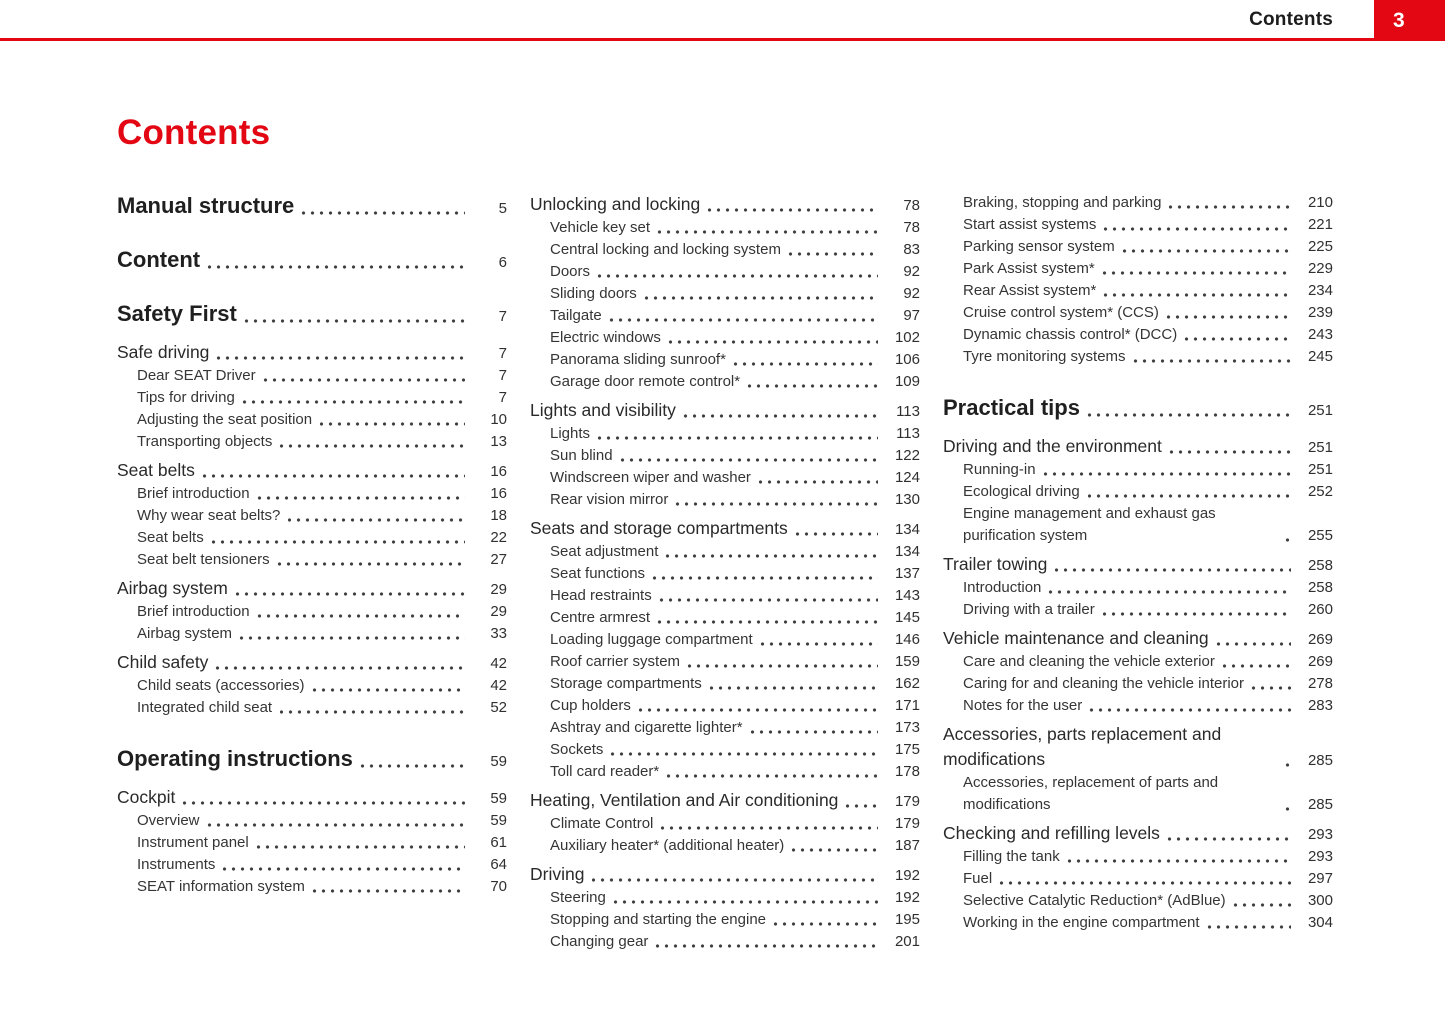  I want to click on toc-entry: Central locking and locking system 83, so click(725, 250).